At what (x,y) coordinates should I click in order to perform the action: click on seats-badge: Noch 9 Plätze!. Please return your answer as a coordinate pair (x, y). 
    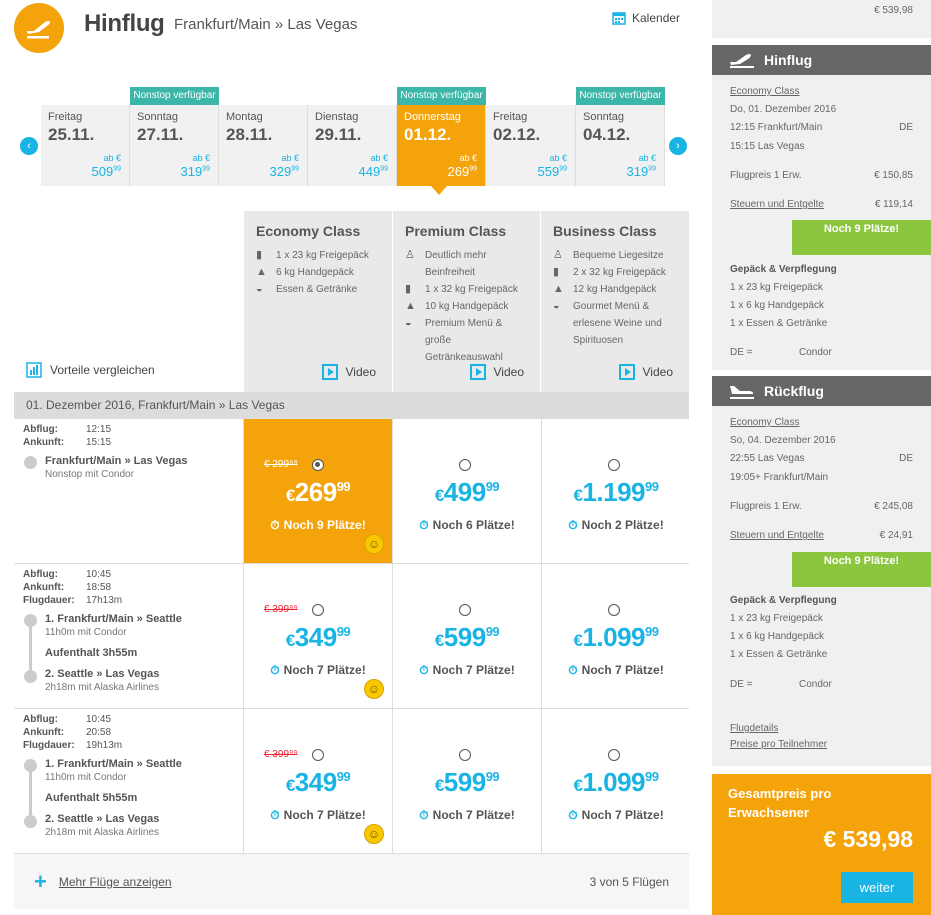
    Looking at the image, I should click on (861, 237).